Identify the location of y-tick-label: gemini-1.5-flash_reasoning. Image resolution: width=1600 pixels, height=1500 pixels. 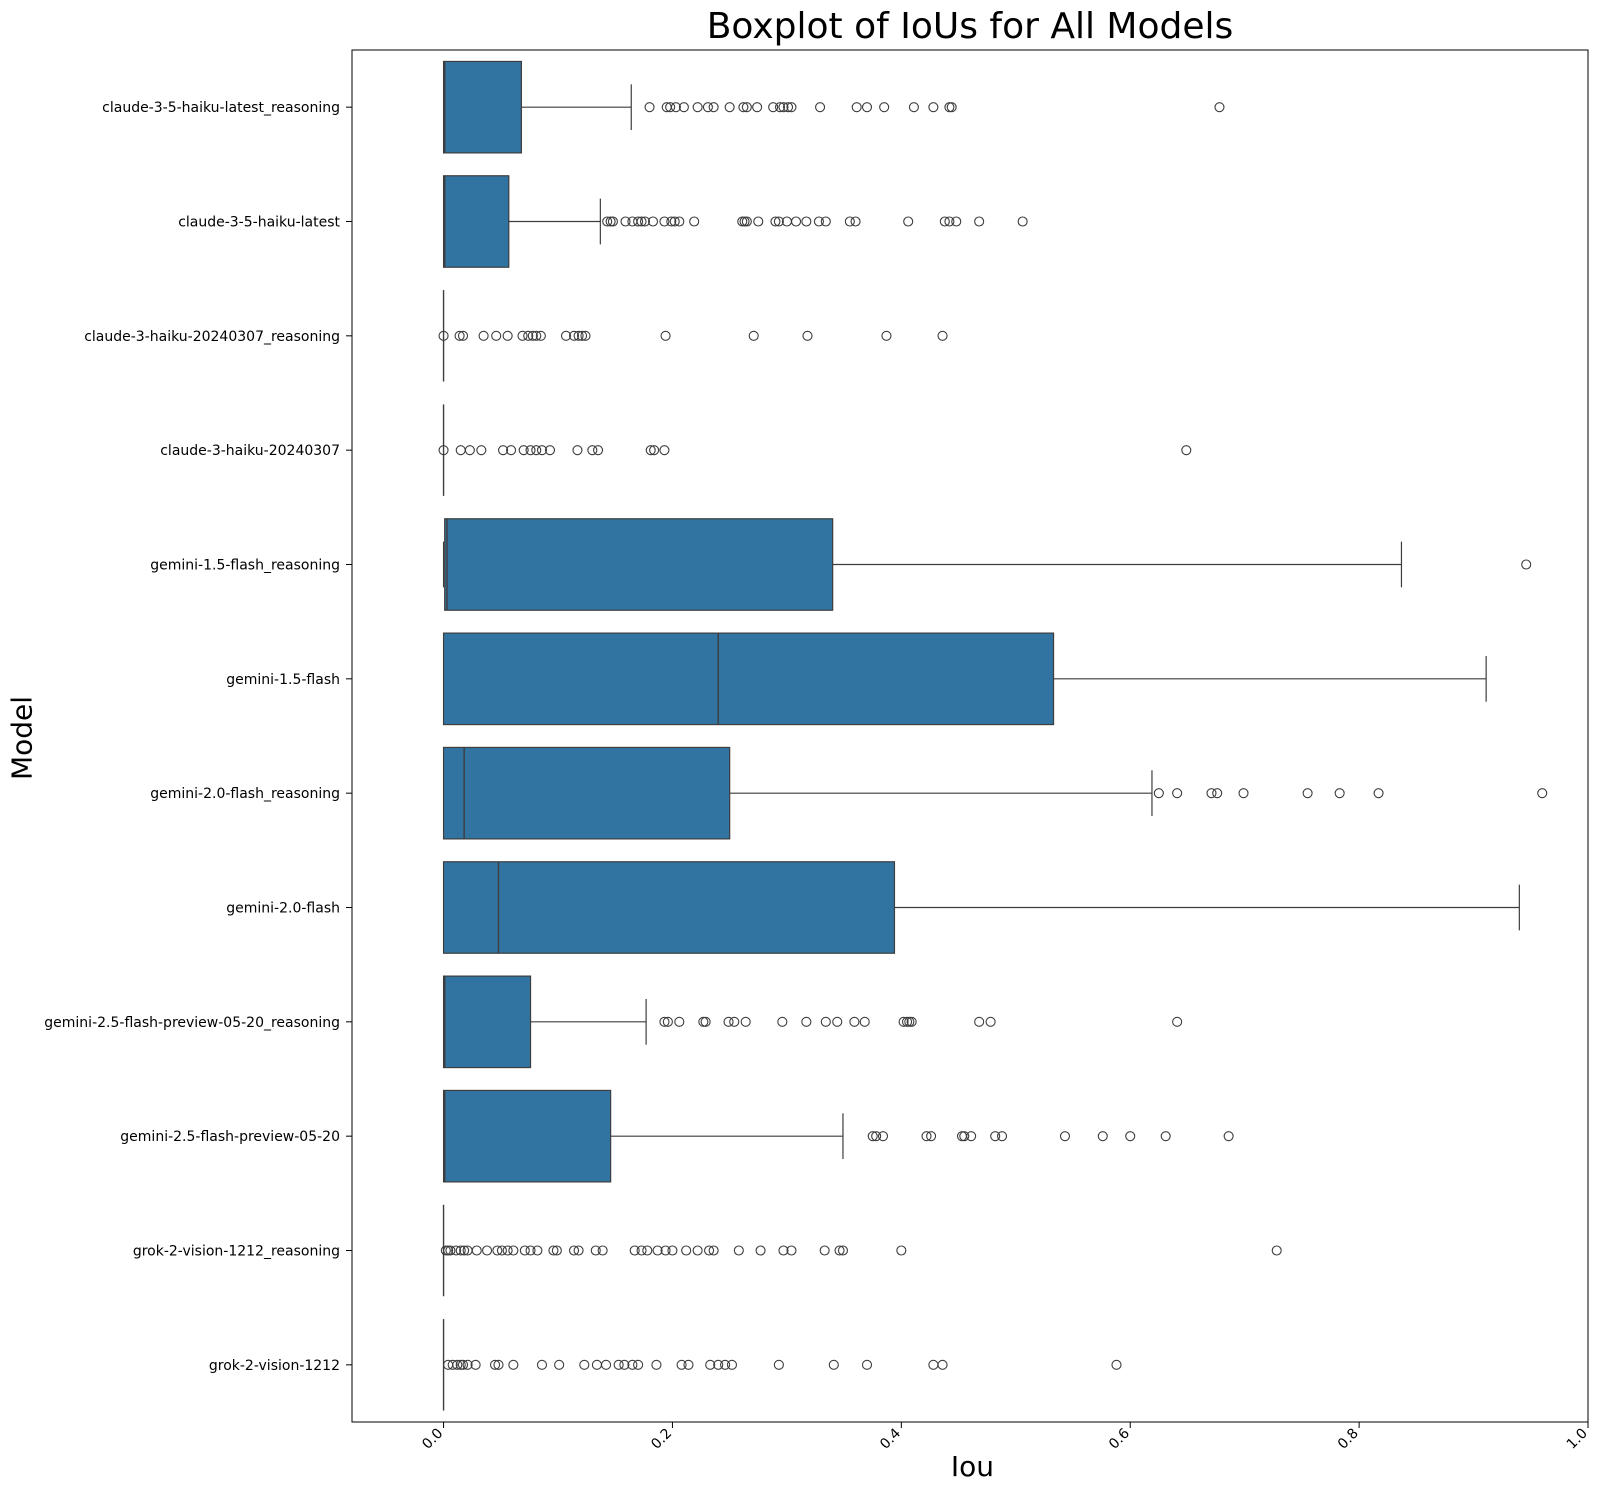
(245, 566).